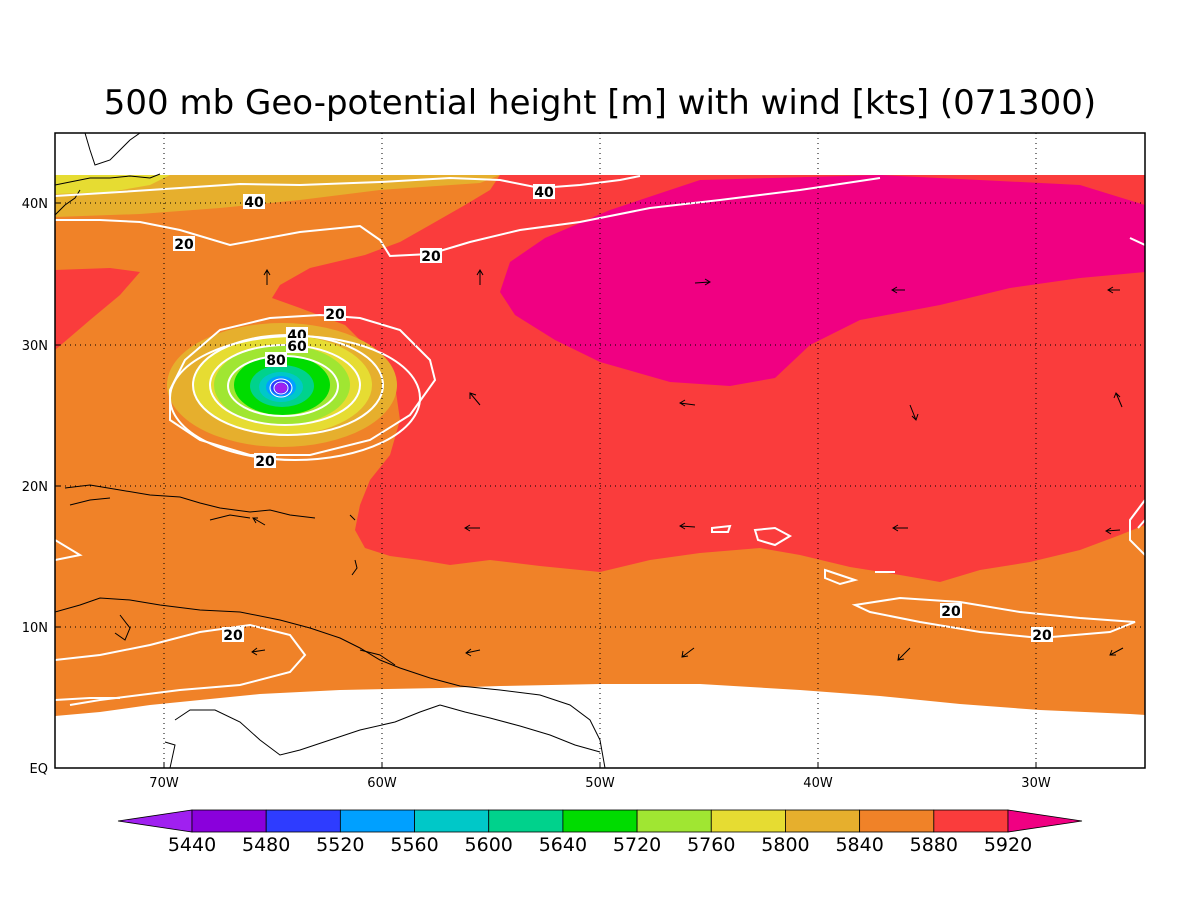  What do you see at coordinates (934, 845) in the screenshot?
I see `colorbar-label: 5880` at bounding box center [934, 845].